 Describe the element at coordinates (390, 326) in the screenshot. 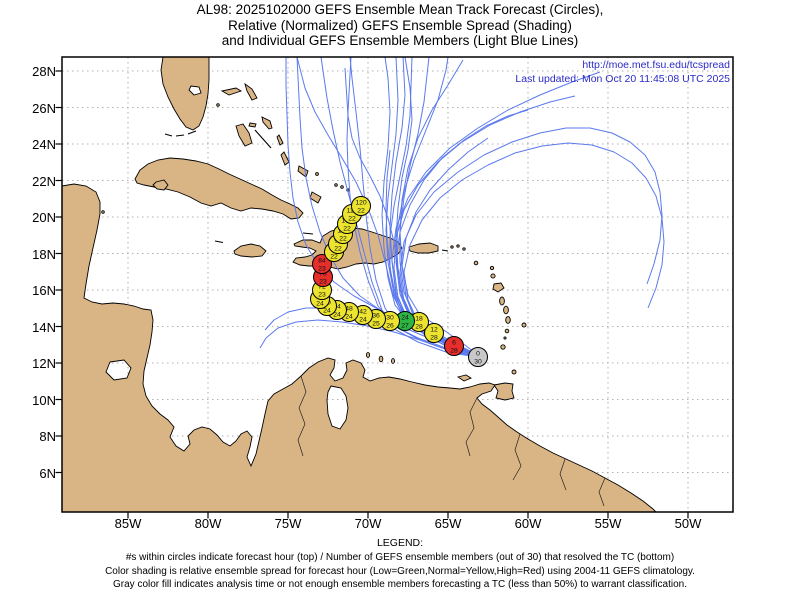

I see `member-count-label: 26` at that location.